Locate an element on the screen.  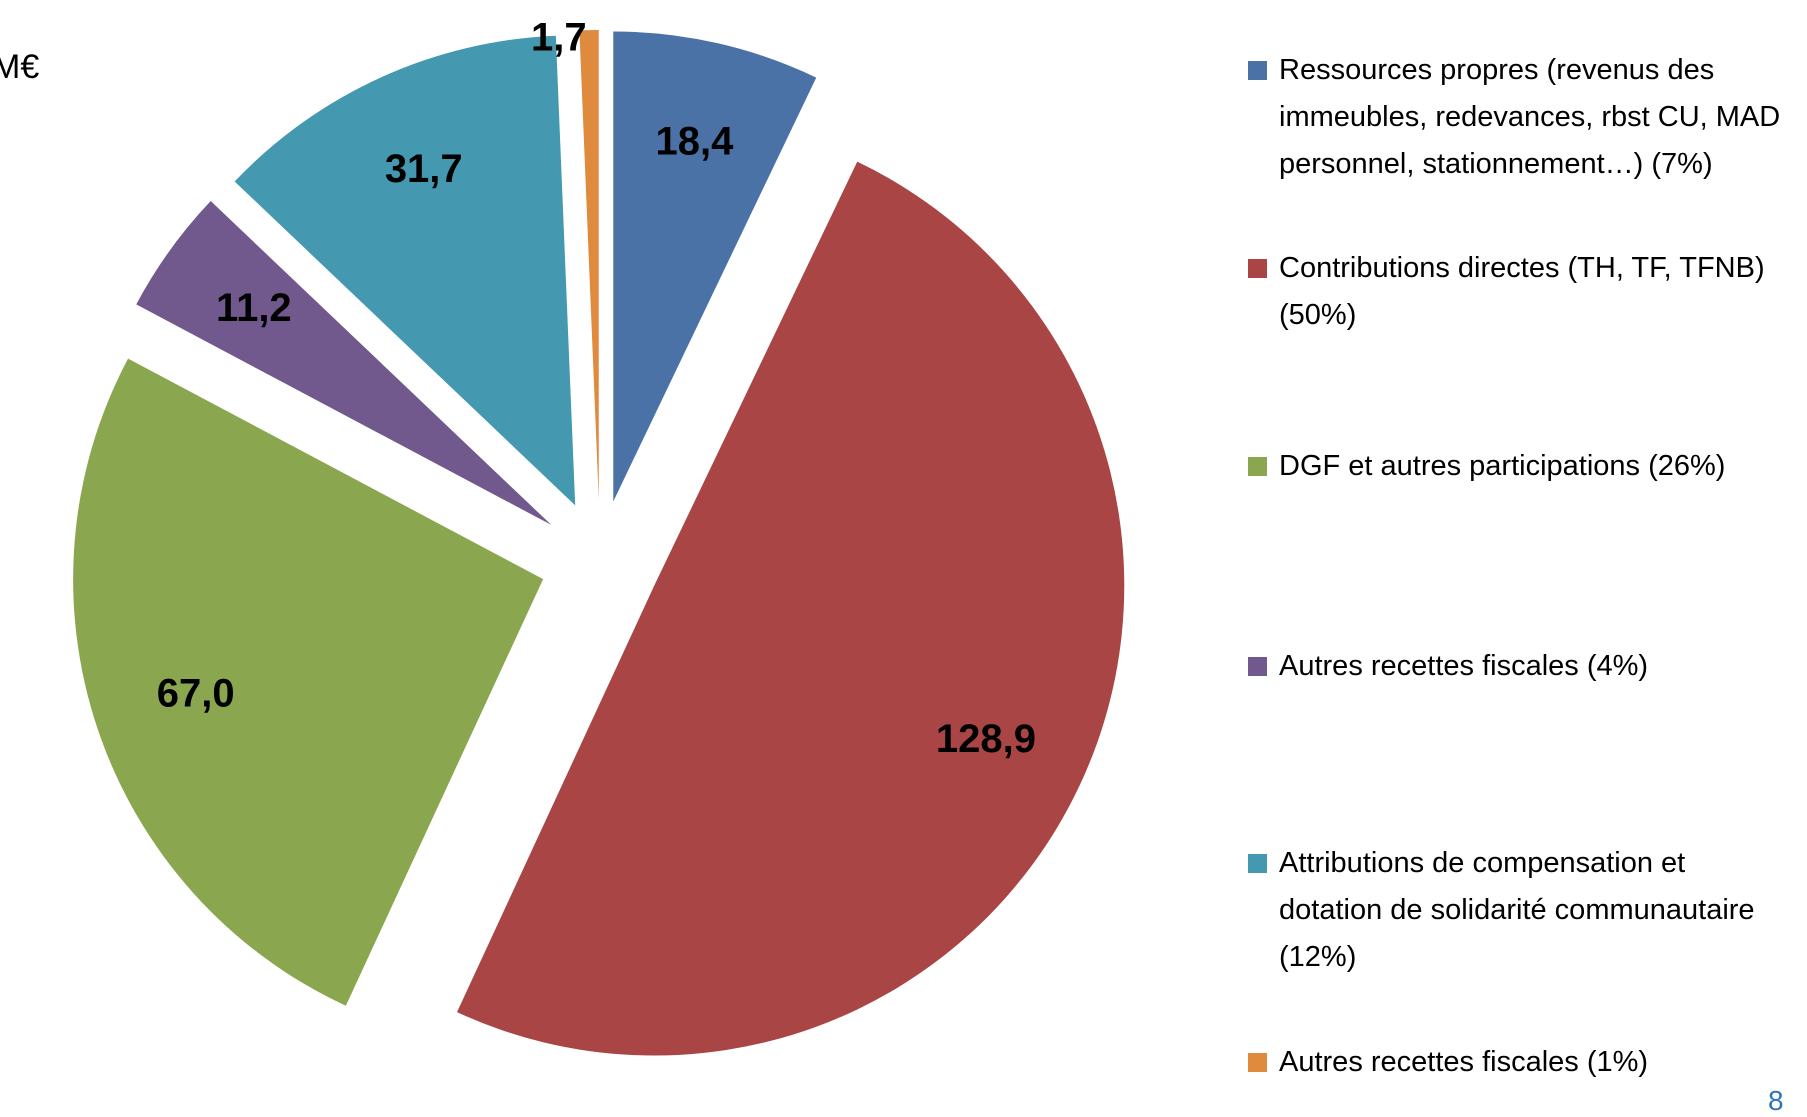
legend-entry: Autres recettes fiscales (4%) is located at coordinates (1520, 666).